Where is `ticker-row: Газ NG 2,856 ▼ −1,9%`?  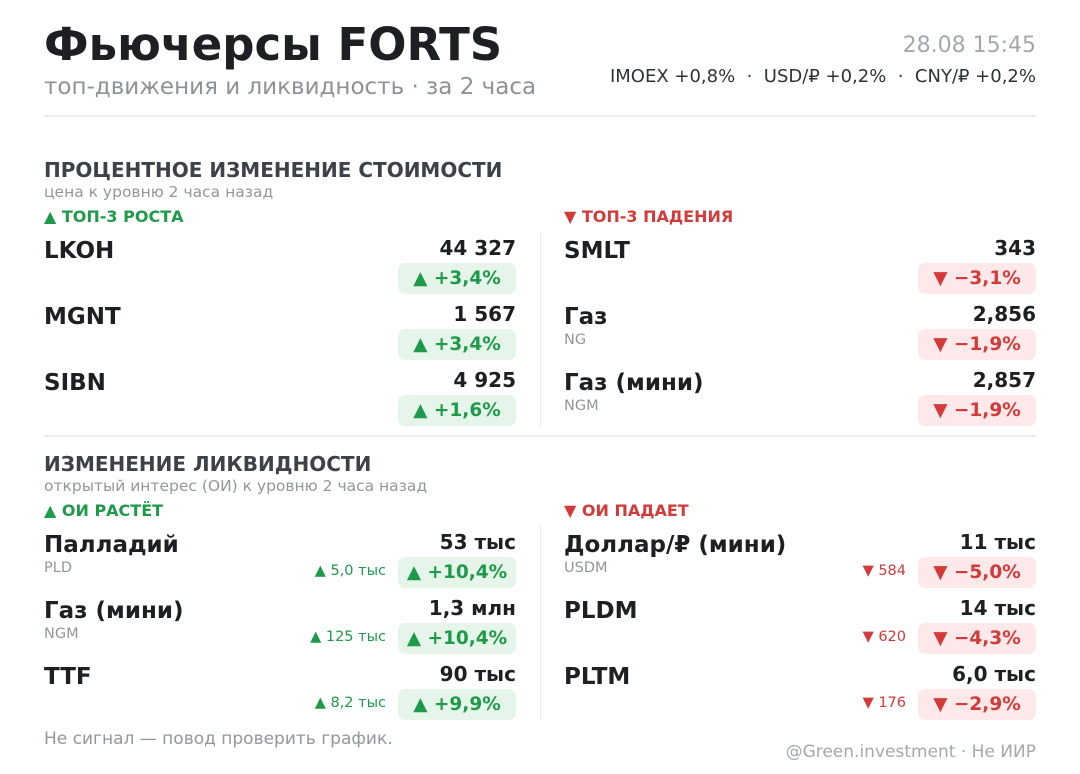 ticker-row: Газ NG 2,856 ▼ −1,9% is located at coordinates (800, 334).